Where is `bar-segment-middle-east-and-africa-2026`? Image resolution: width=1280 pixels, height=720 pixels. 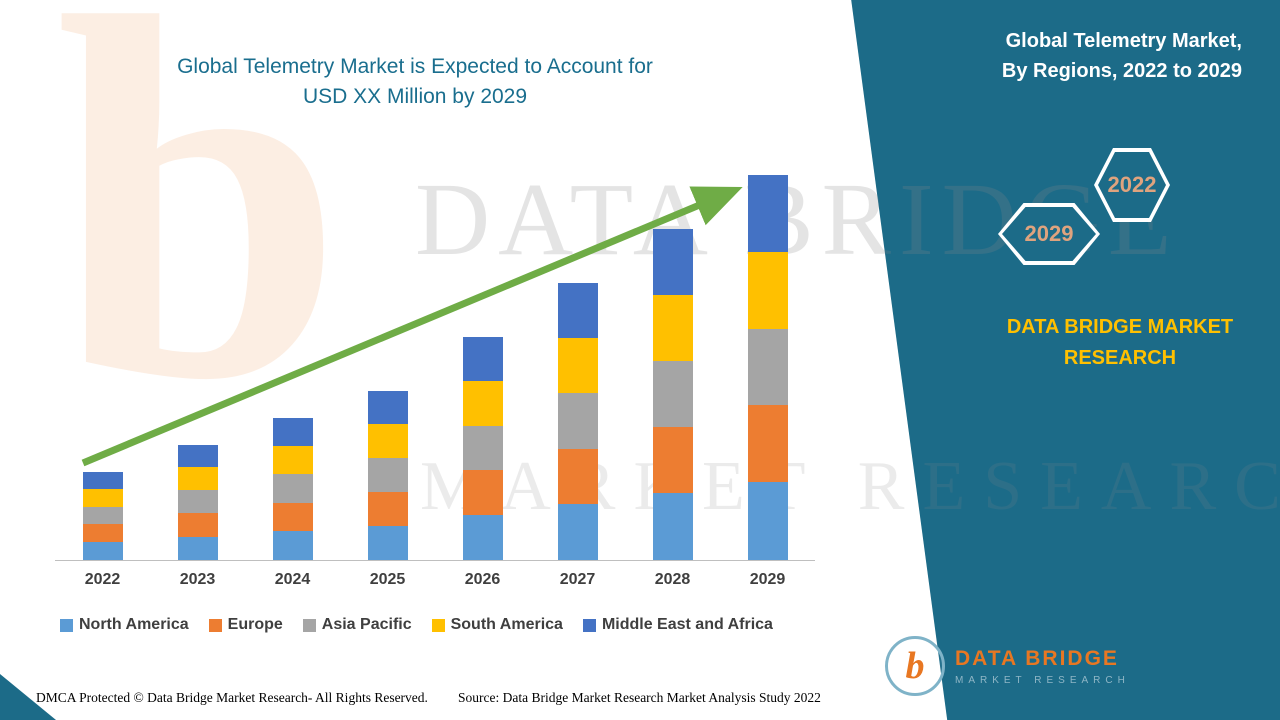
bar-segment-middle-east-and-africa-2026 is located at coordinates (482, 358).